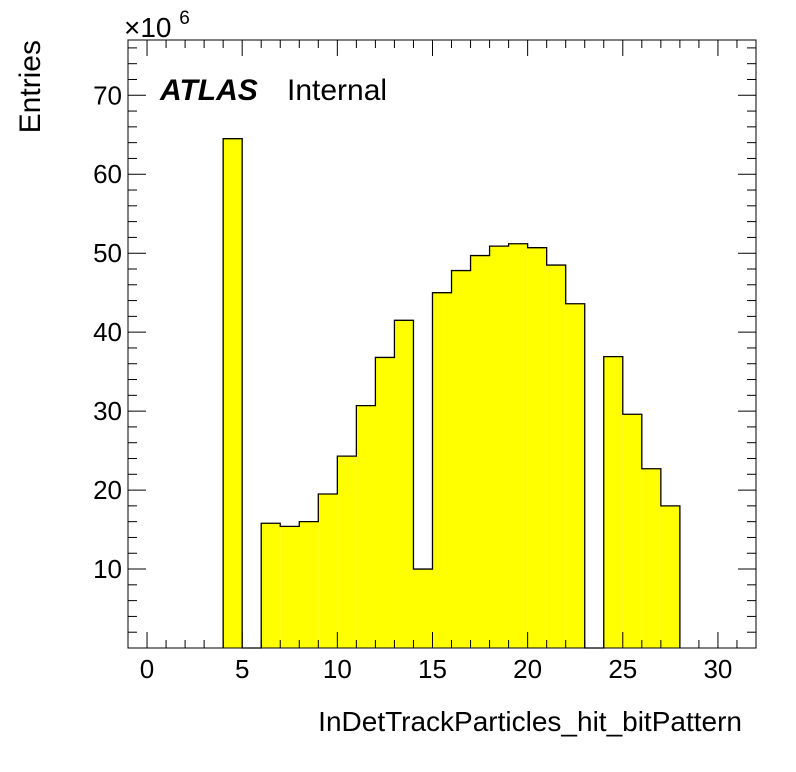 The image size is (796, 772). Describe the element at coordinates (107, 411) in the screenshot. I see `y-tick-label: 30` at that location.